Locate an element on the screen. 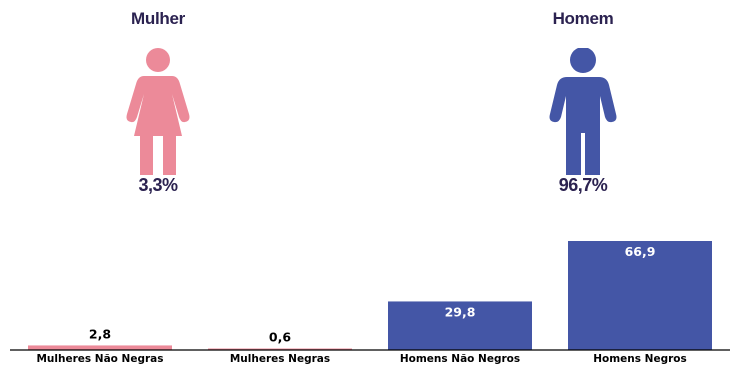  category-label-3: Homens Negros is located at coordinates (640, 359).